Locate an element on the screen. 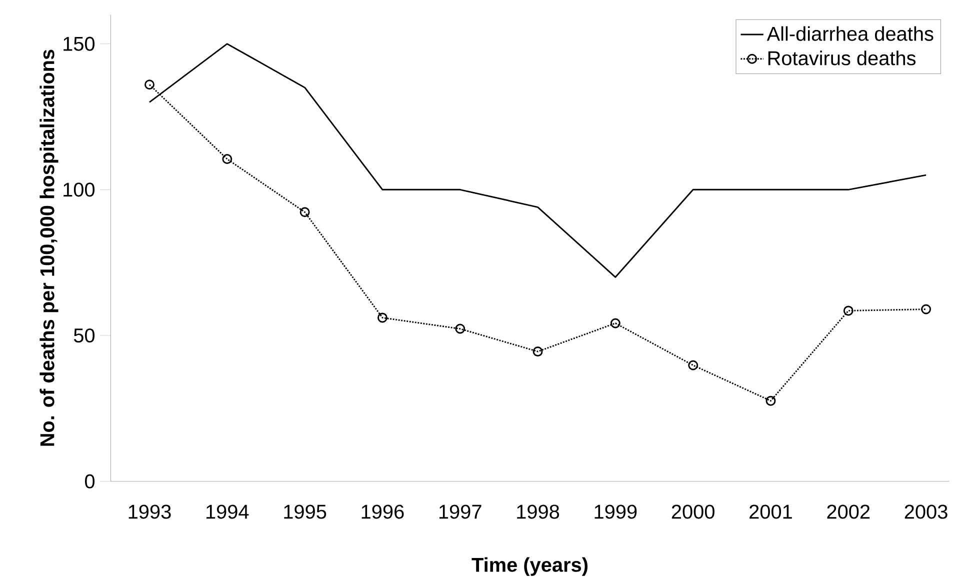 Image resolution: width=956 pixels, height=580 pixels. y-tick-label: 150 is located at coordinates (79, 43).